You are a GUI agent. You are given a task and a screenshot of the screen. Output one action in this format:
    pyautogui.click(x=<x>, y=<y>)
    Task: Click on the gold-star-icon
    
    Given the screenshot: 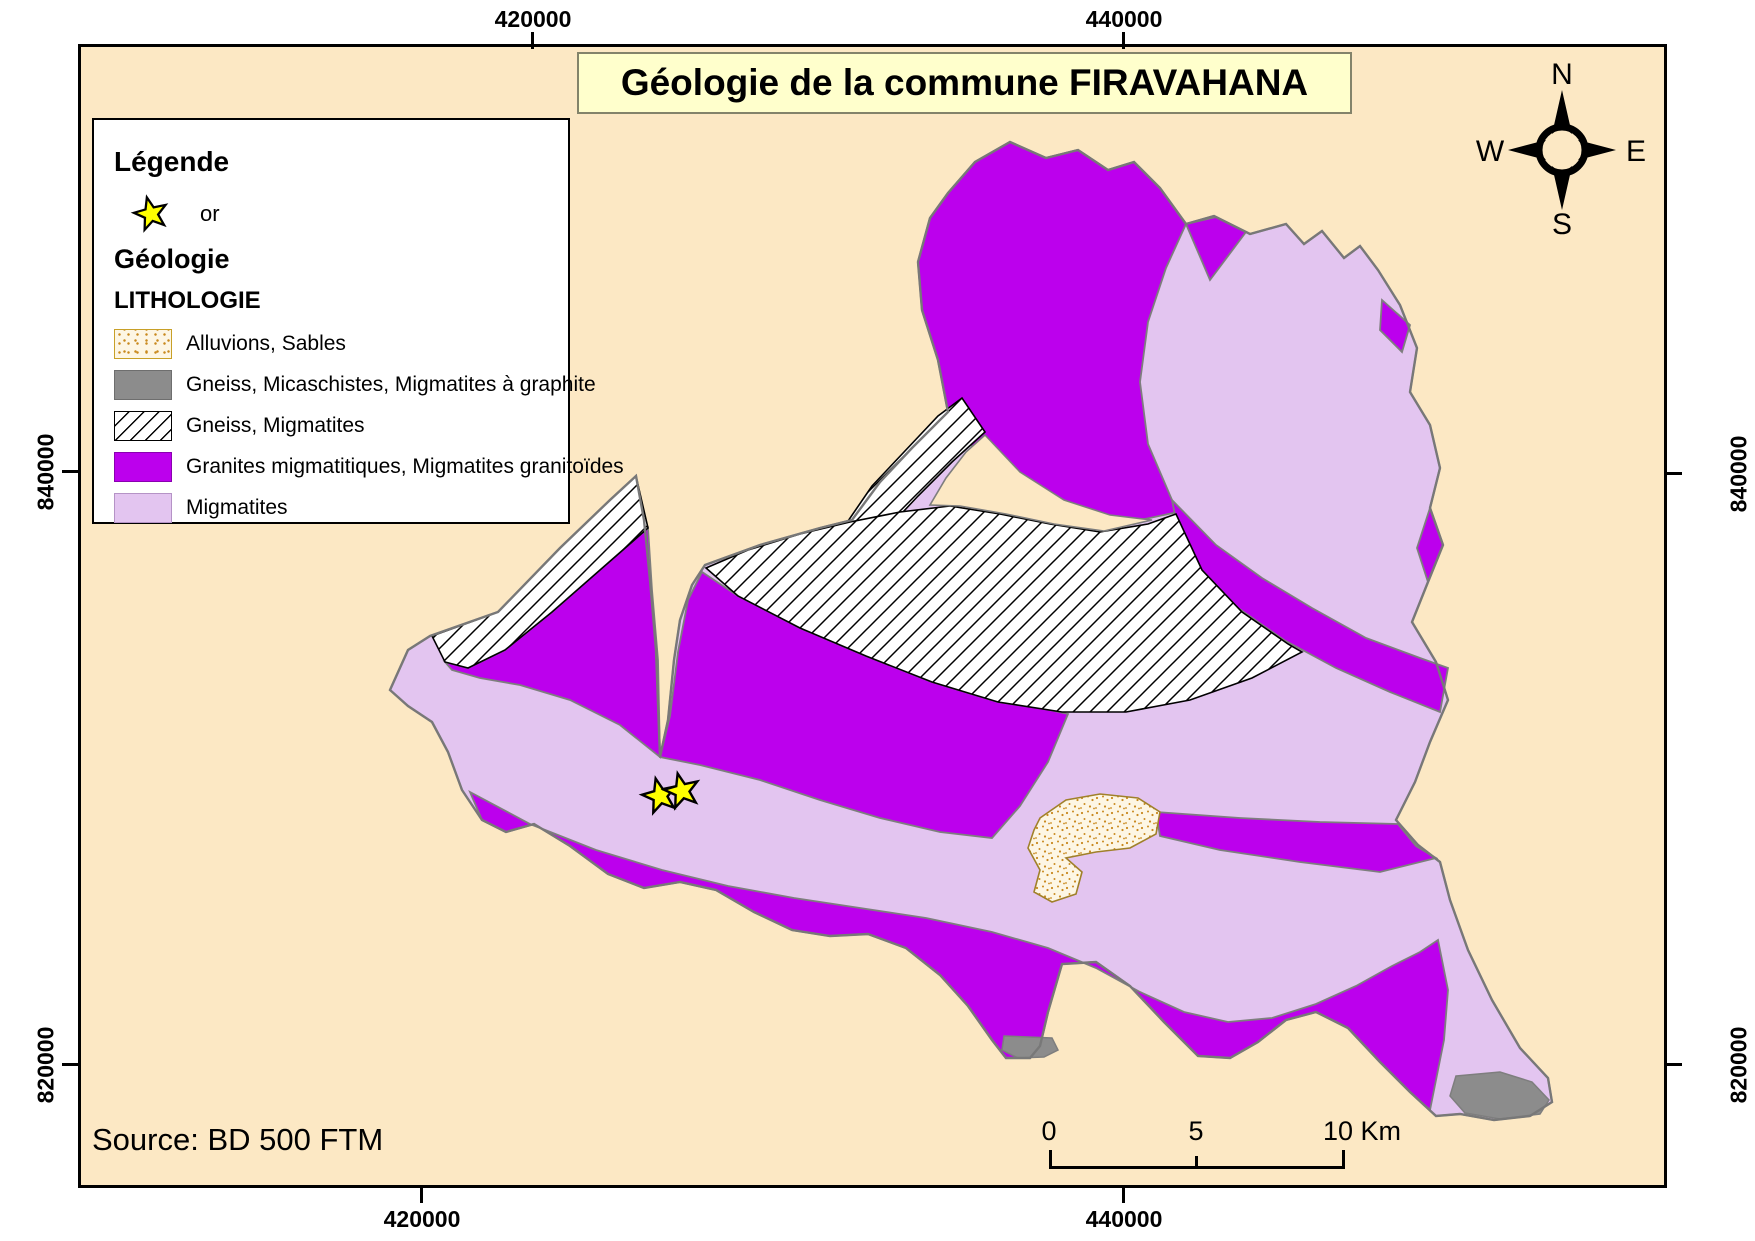 What is the action you would take?
    pyautogui.click(x=150, y=212)
    